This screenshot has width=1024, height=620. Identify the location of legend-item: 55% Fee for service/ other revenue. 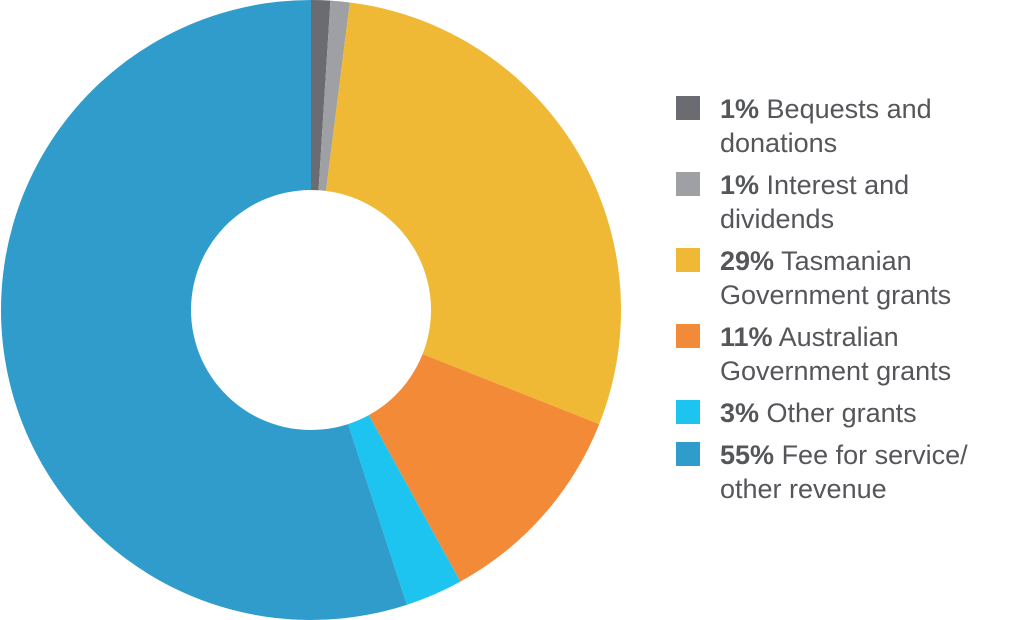
(841, 472).